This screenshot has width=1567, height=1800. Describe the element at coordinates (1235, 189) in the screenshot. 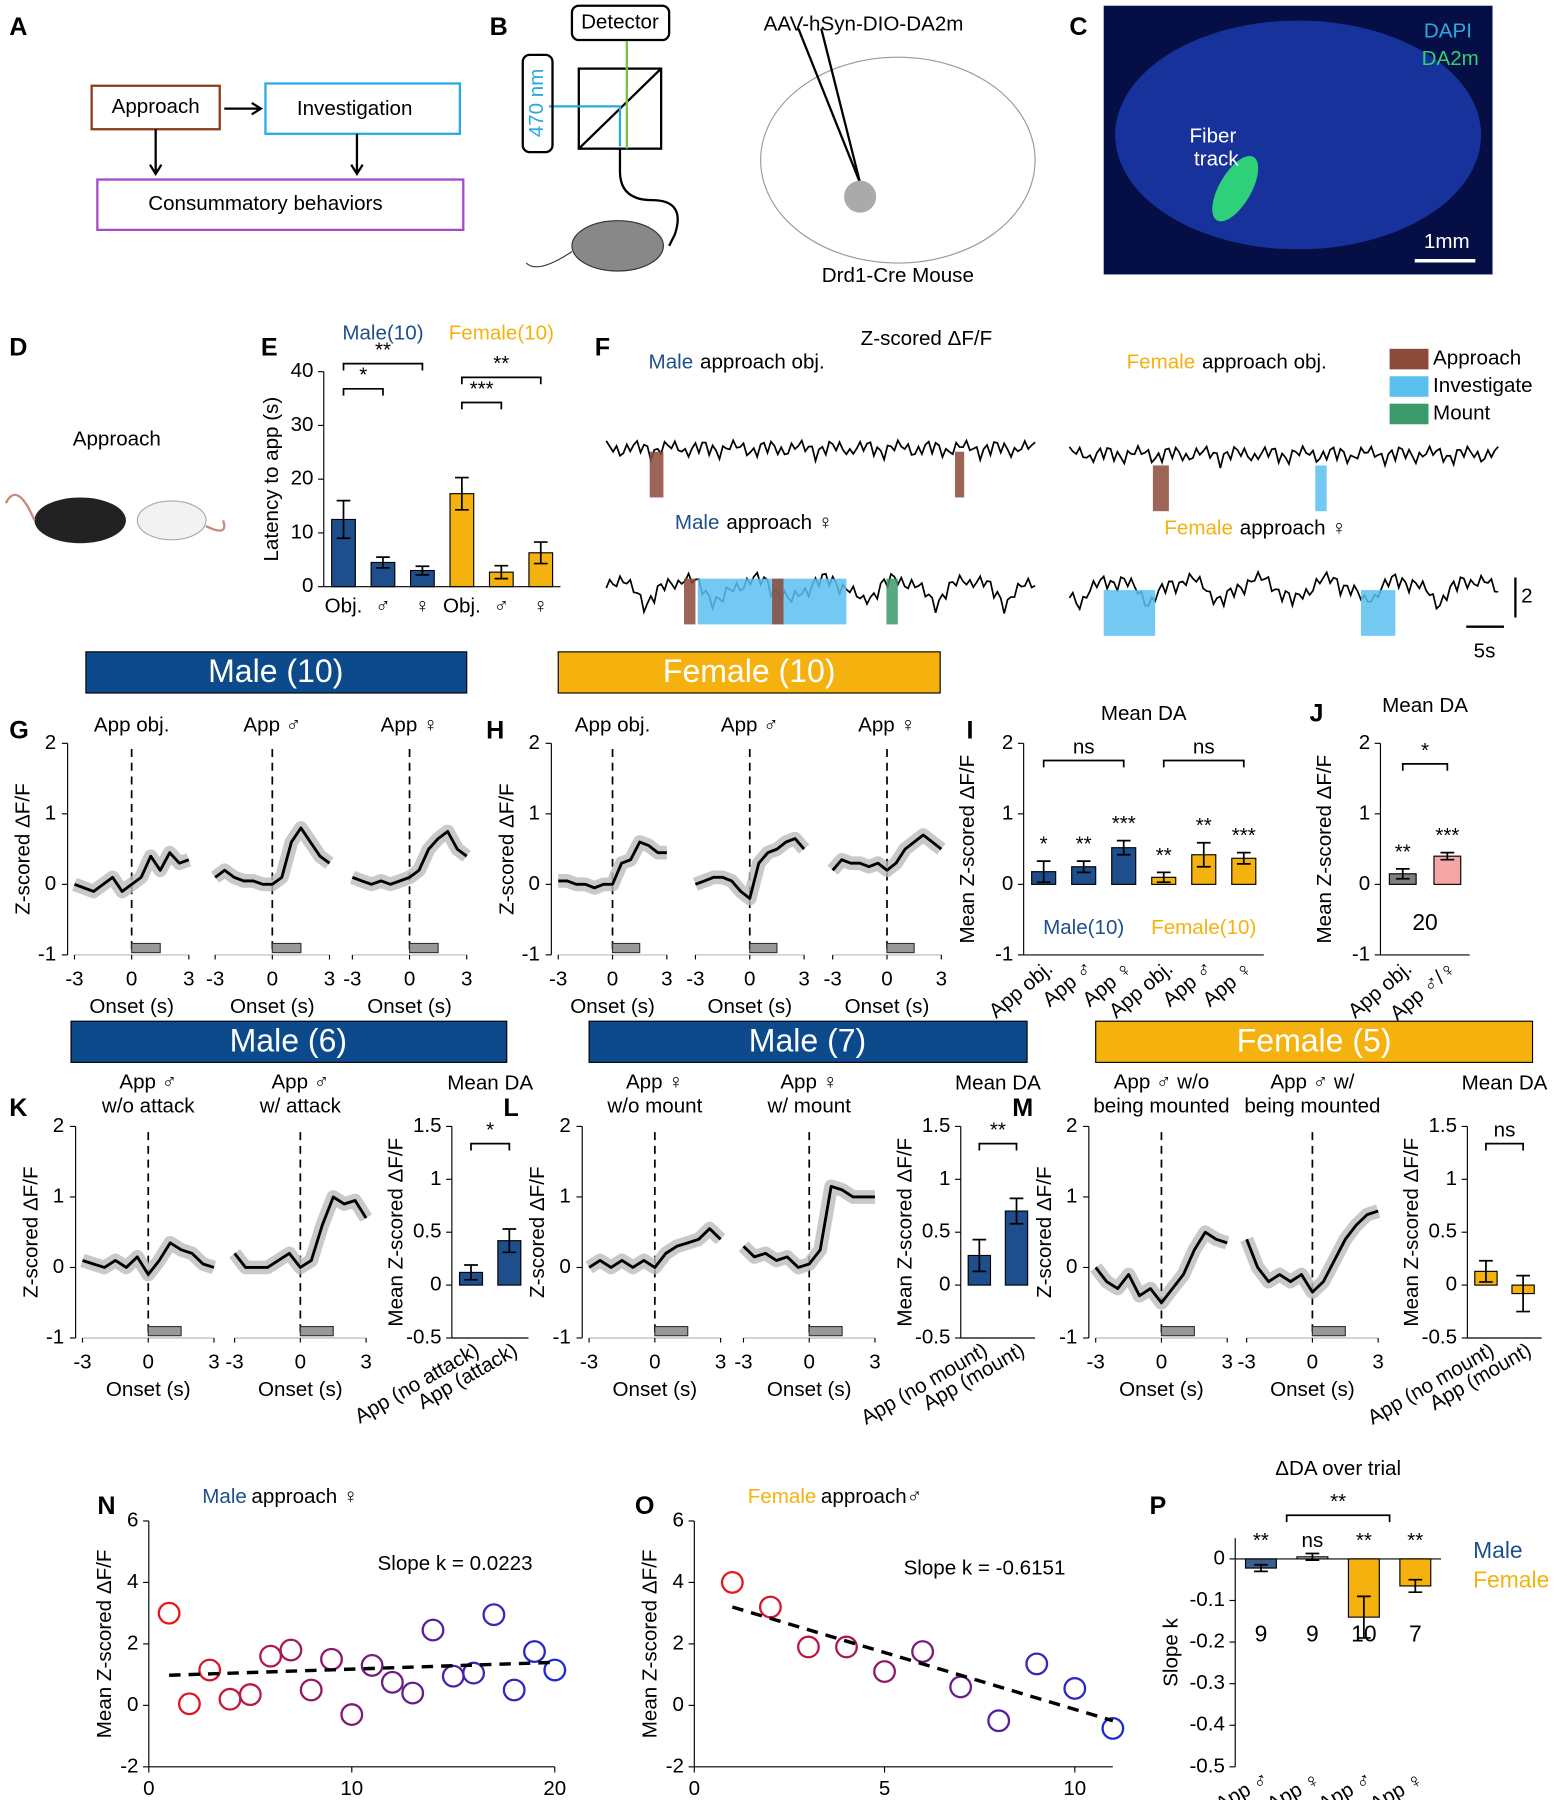

I see `fluorescence` at that location.